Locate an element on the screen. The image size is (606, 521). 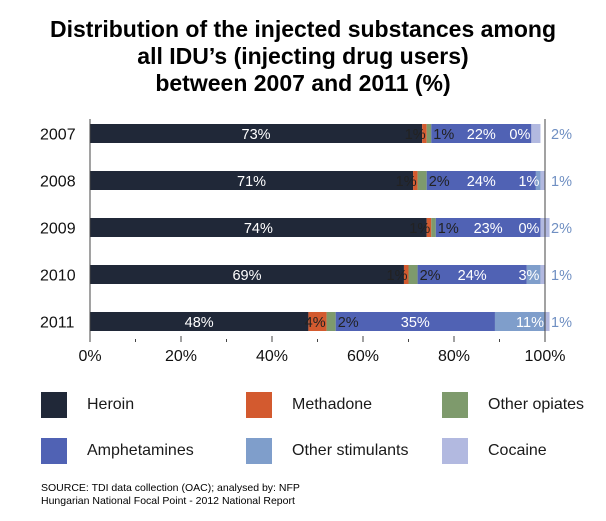
bar-segment-other-opiates-2007 is located at coordinates (429, 133).